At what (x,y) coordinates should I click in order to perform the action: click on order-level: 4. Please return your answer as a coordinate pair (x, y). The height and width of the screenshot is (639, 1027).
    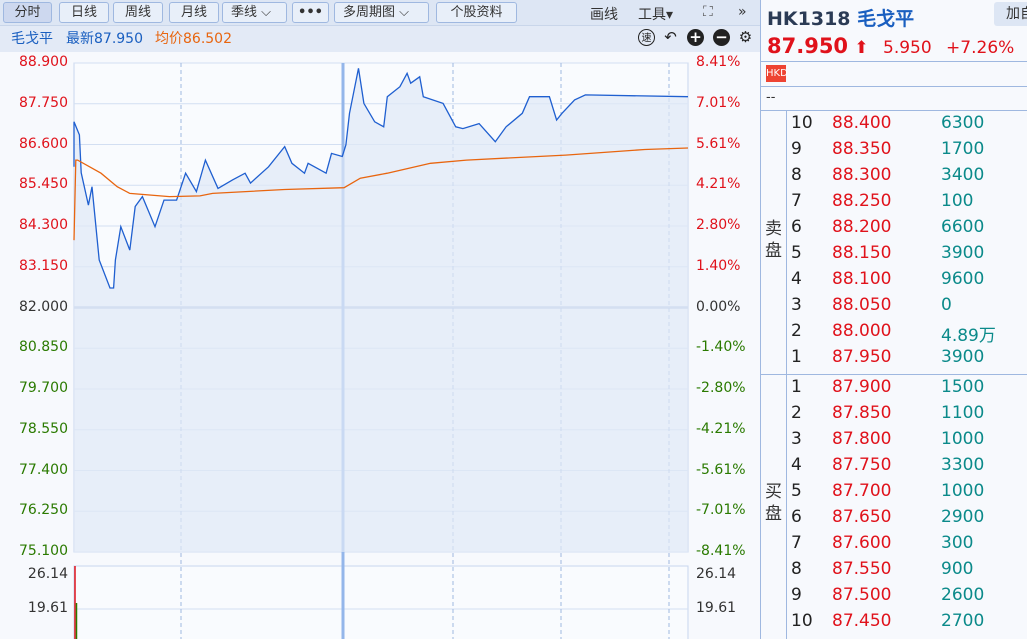
    Looking at the image, I should click on (796, 279).